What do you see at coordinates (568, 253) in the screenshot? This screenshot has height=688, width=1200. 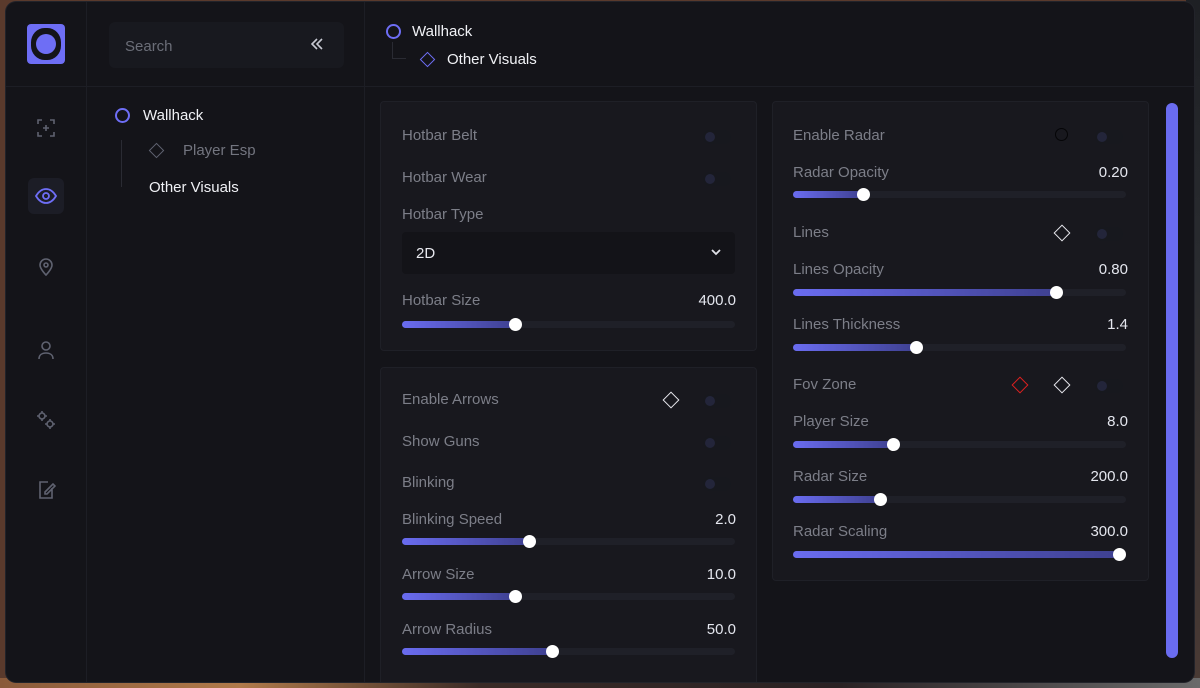 I see `hotbar-type-select: 2D` at bounding box center [568, 253].